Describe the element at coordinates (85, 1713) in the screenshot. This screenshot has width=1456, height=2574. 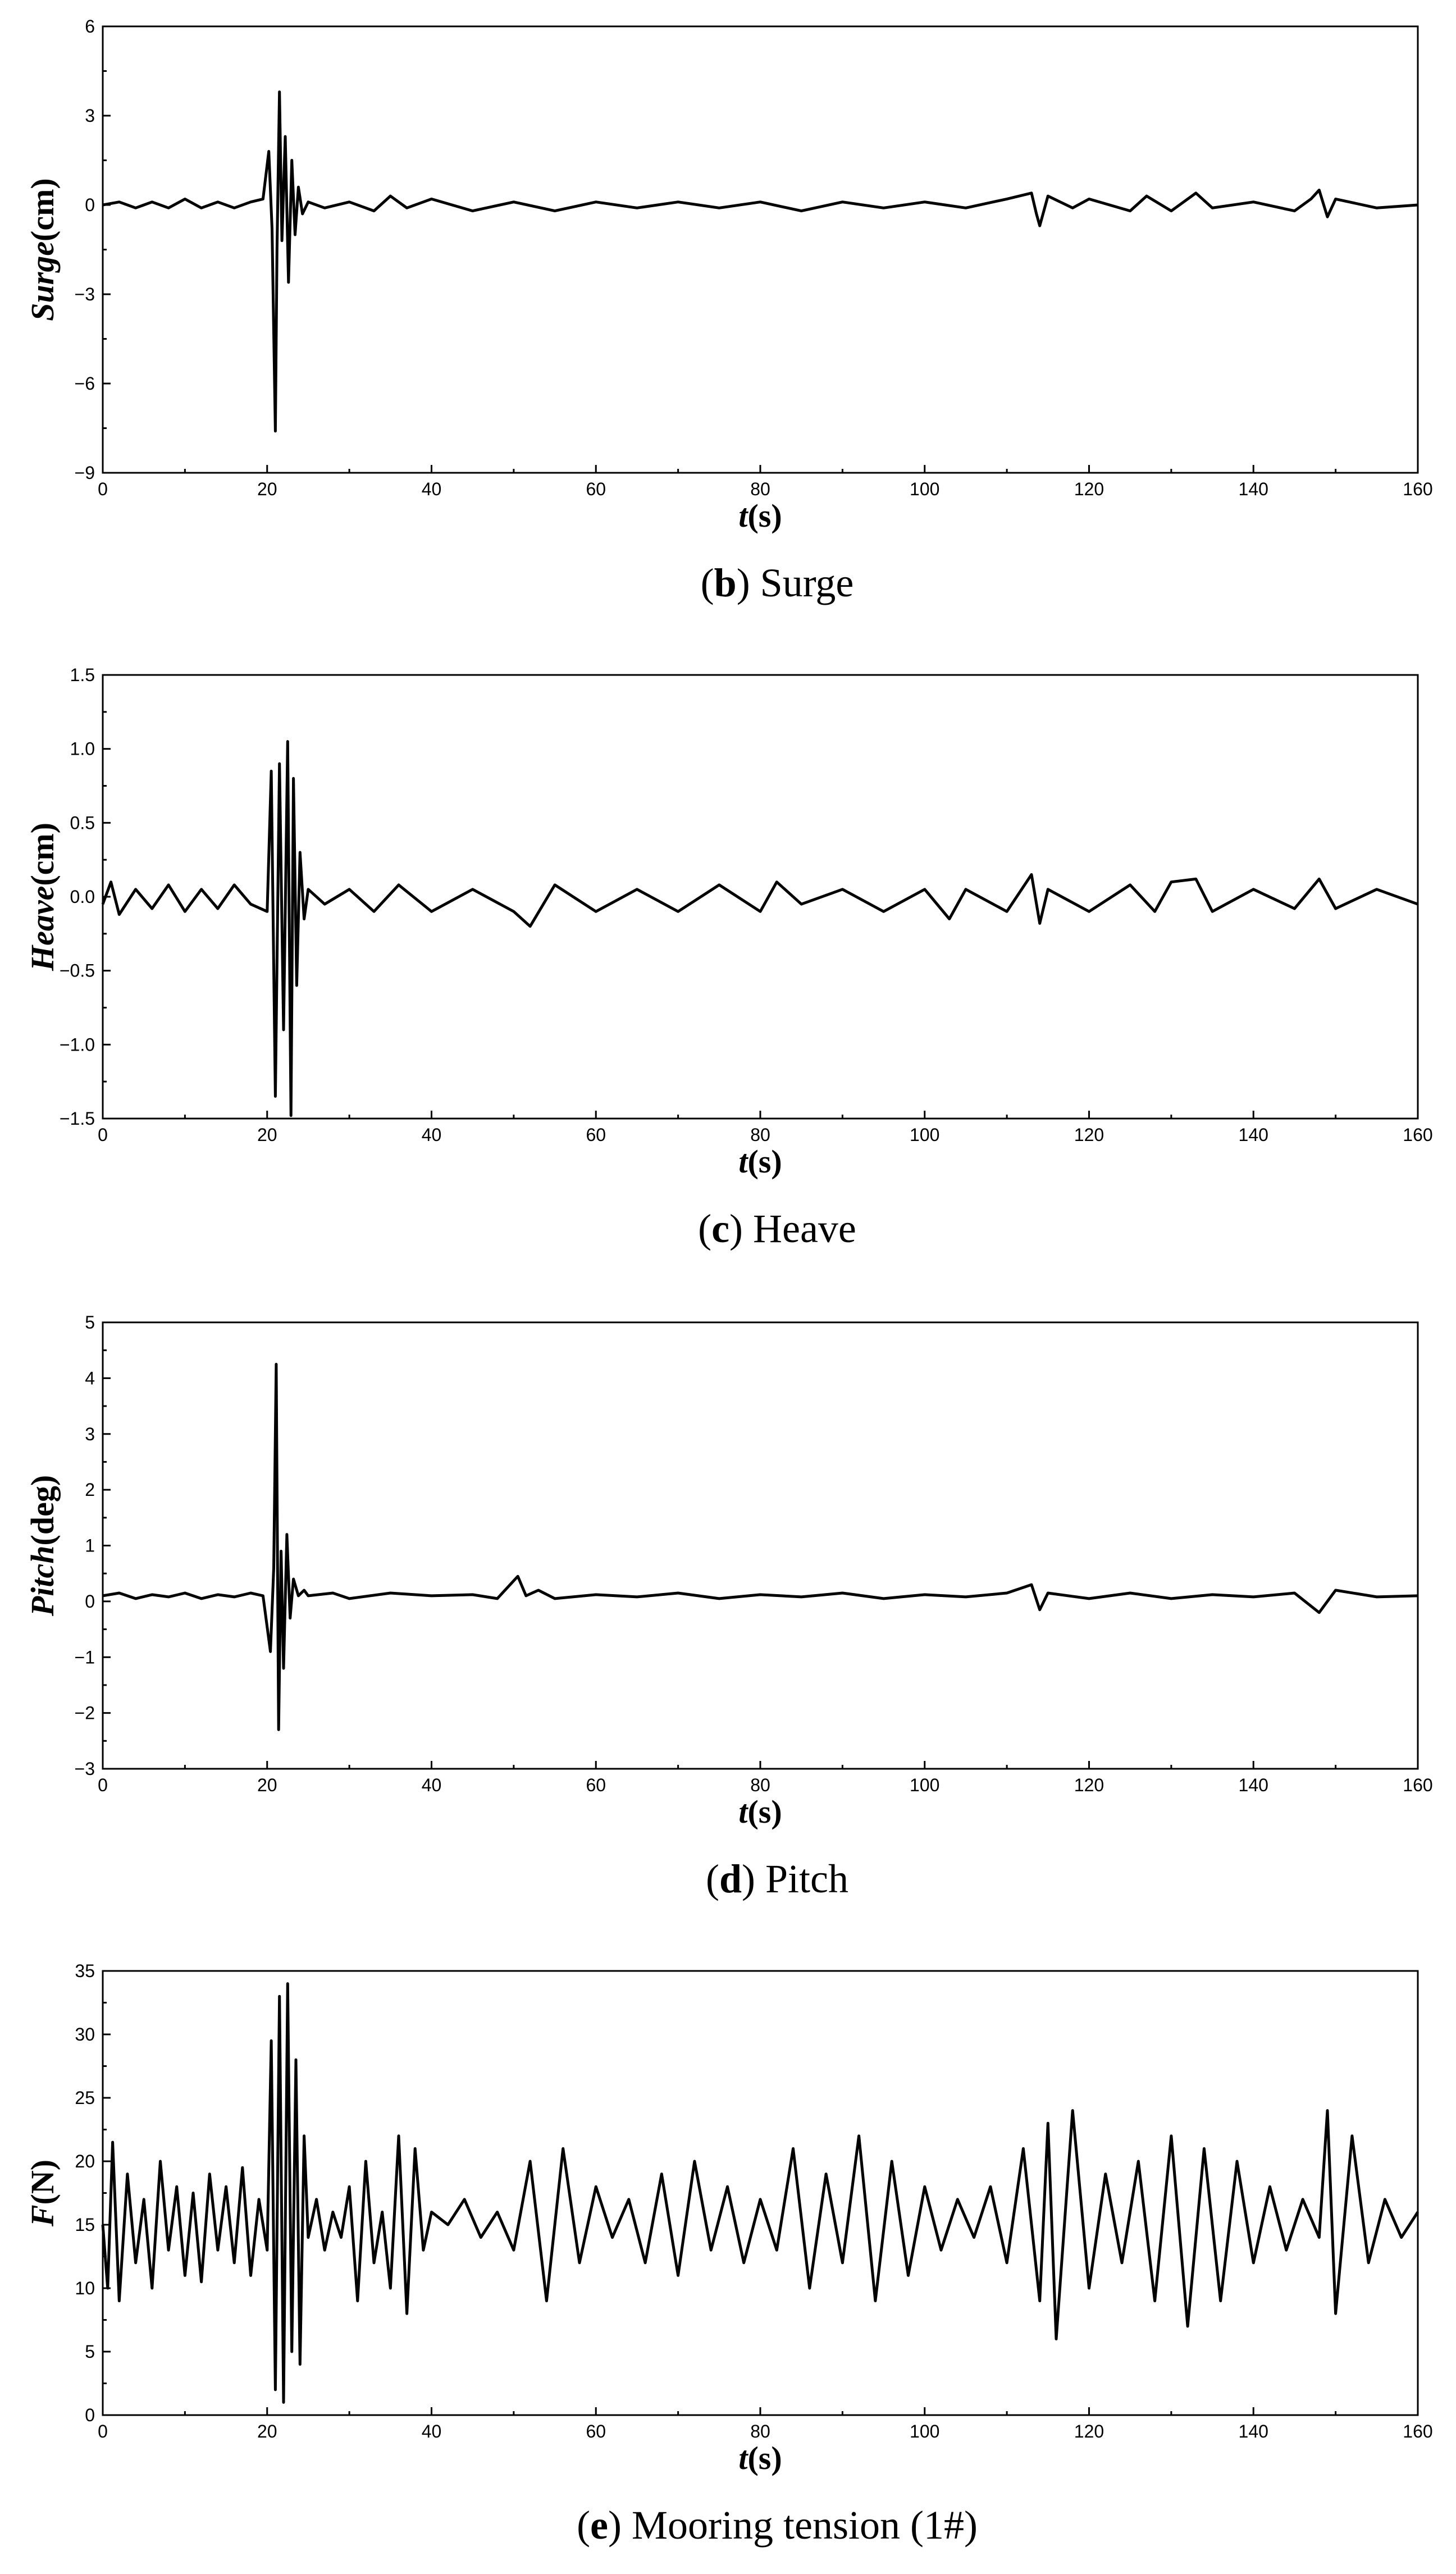
I see `y-tick-label: −2` at that location.